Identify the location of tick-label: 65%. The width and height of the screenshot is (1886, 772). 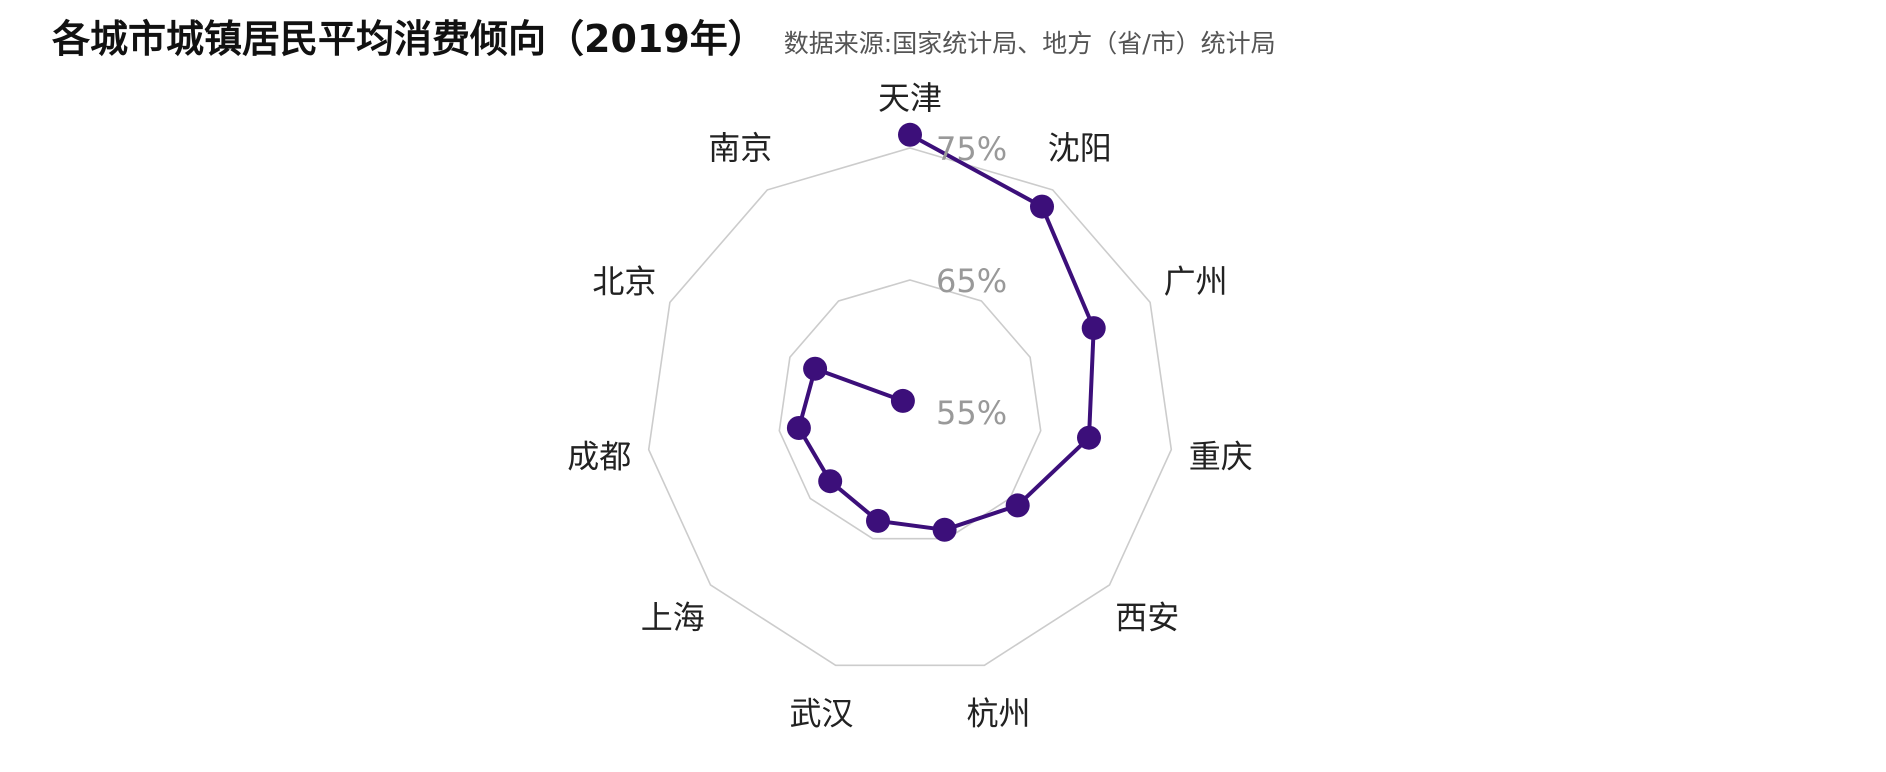
(971, 281).